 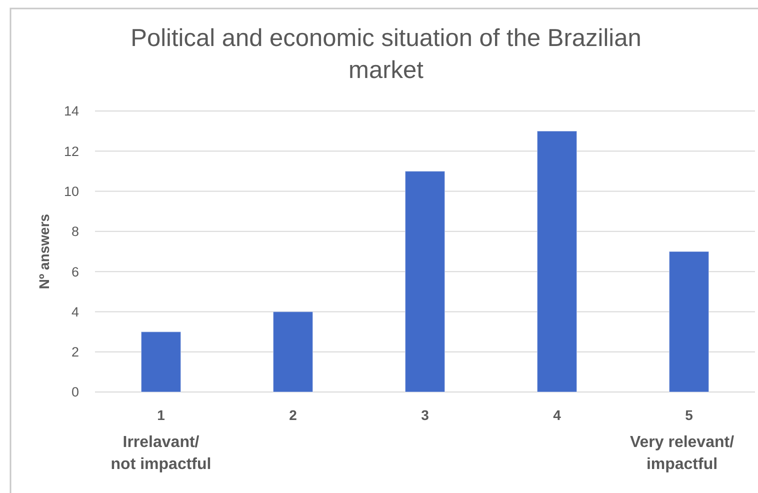 I want to click on y-tick-label: 2, so click(x=75, y=352).